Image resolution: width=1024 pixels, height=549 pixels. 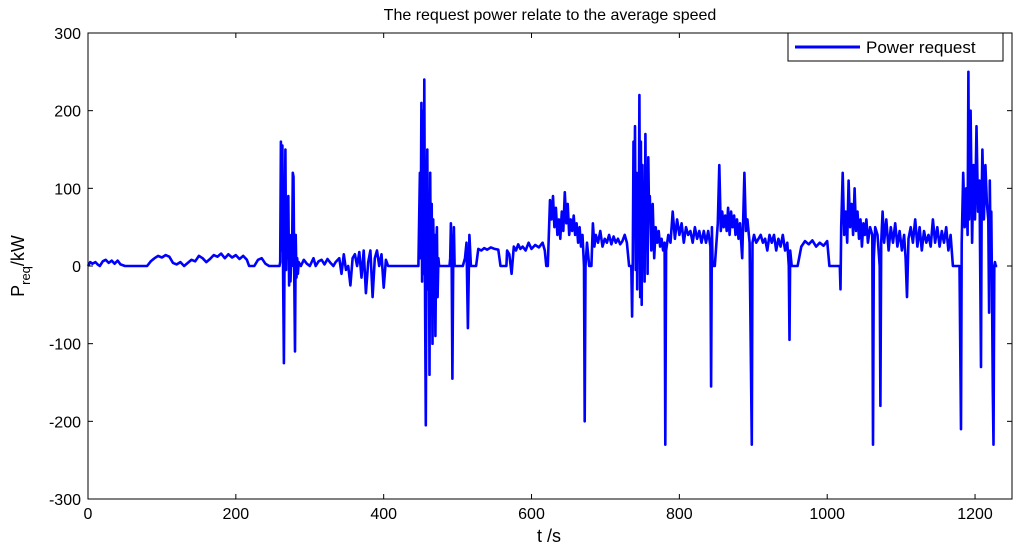 What do you see at coordinates (65, 500) in the screenshot?
I see `y-tick-label: -300` at bounding box center [65, 500].